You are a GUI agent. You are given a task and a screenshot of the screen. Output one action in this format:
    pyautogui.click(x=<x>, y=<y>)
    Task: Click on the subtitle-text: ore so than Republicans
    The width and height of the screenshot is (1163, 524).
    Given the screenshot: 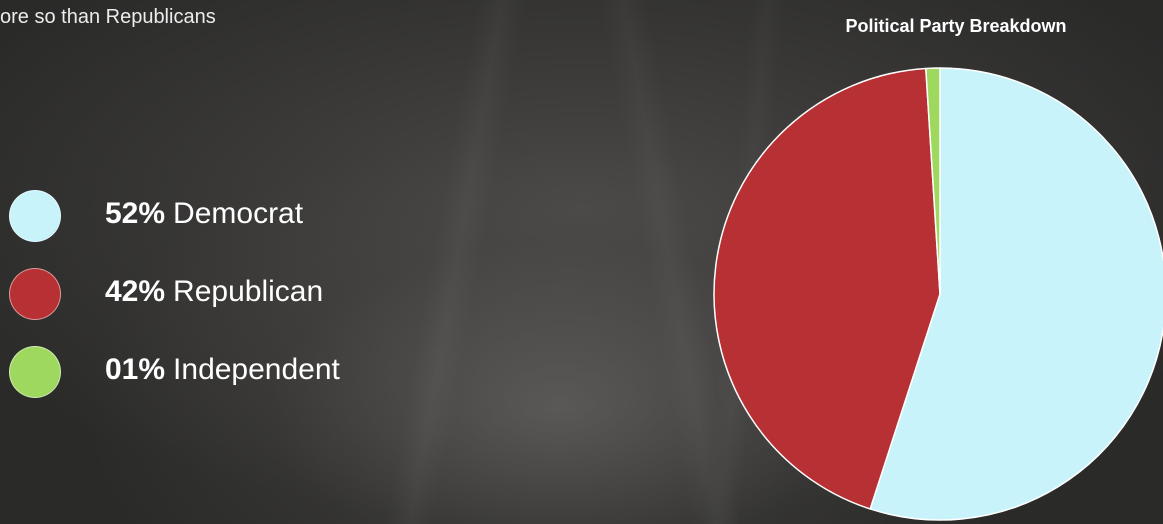 What is the action you would take?
    pyautogui.click(x=108, y=17)
    